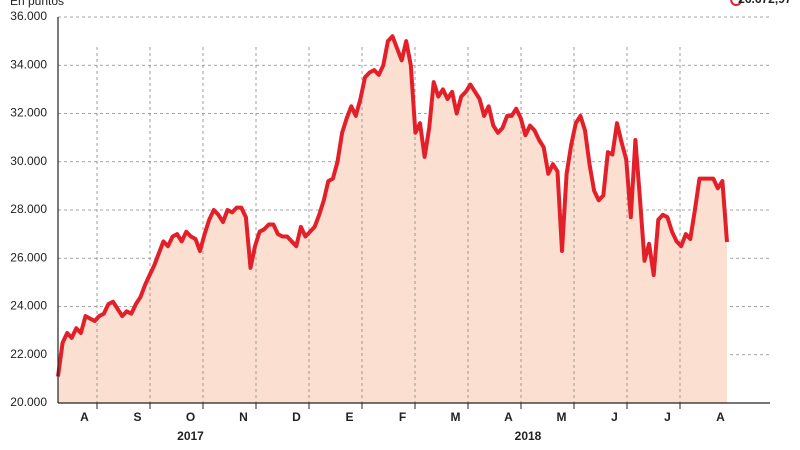 Image resolution: width=800 pixels, height=450 pixels. Describe the element at coordinates (28, 16) in the screenshot. I see `y-tick-label: 36.000` at that location.